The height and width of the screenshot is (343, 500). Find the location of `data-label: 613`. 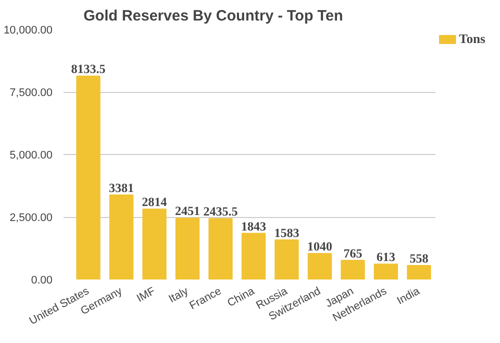

data-label: 613 is located at coordinates (386, 257).